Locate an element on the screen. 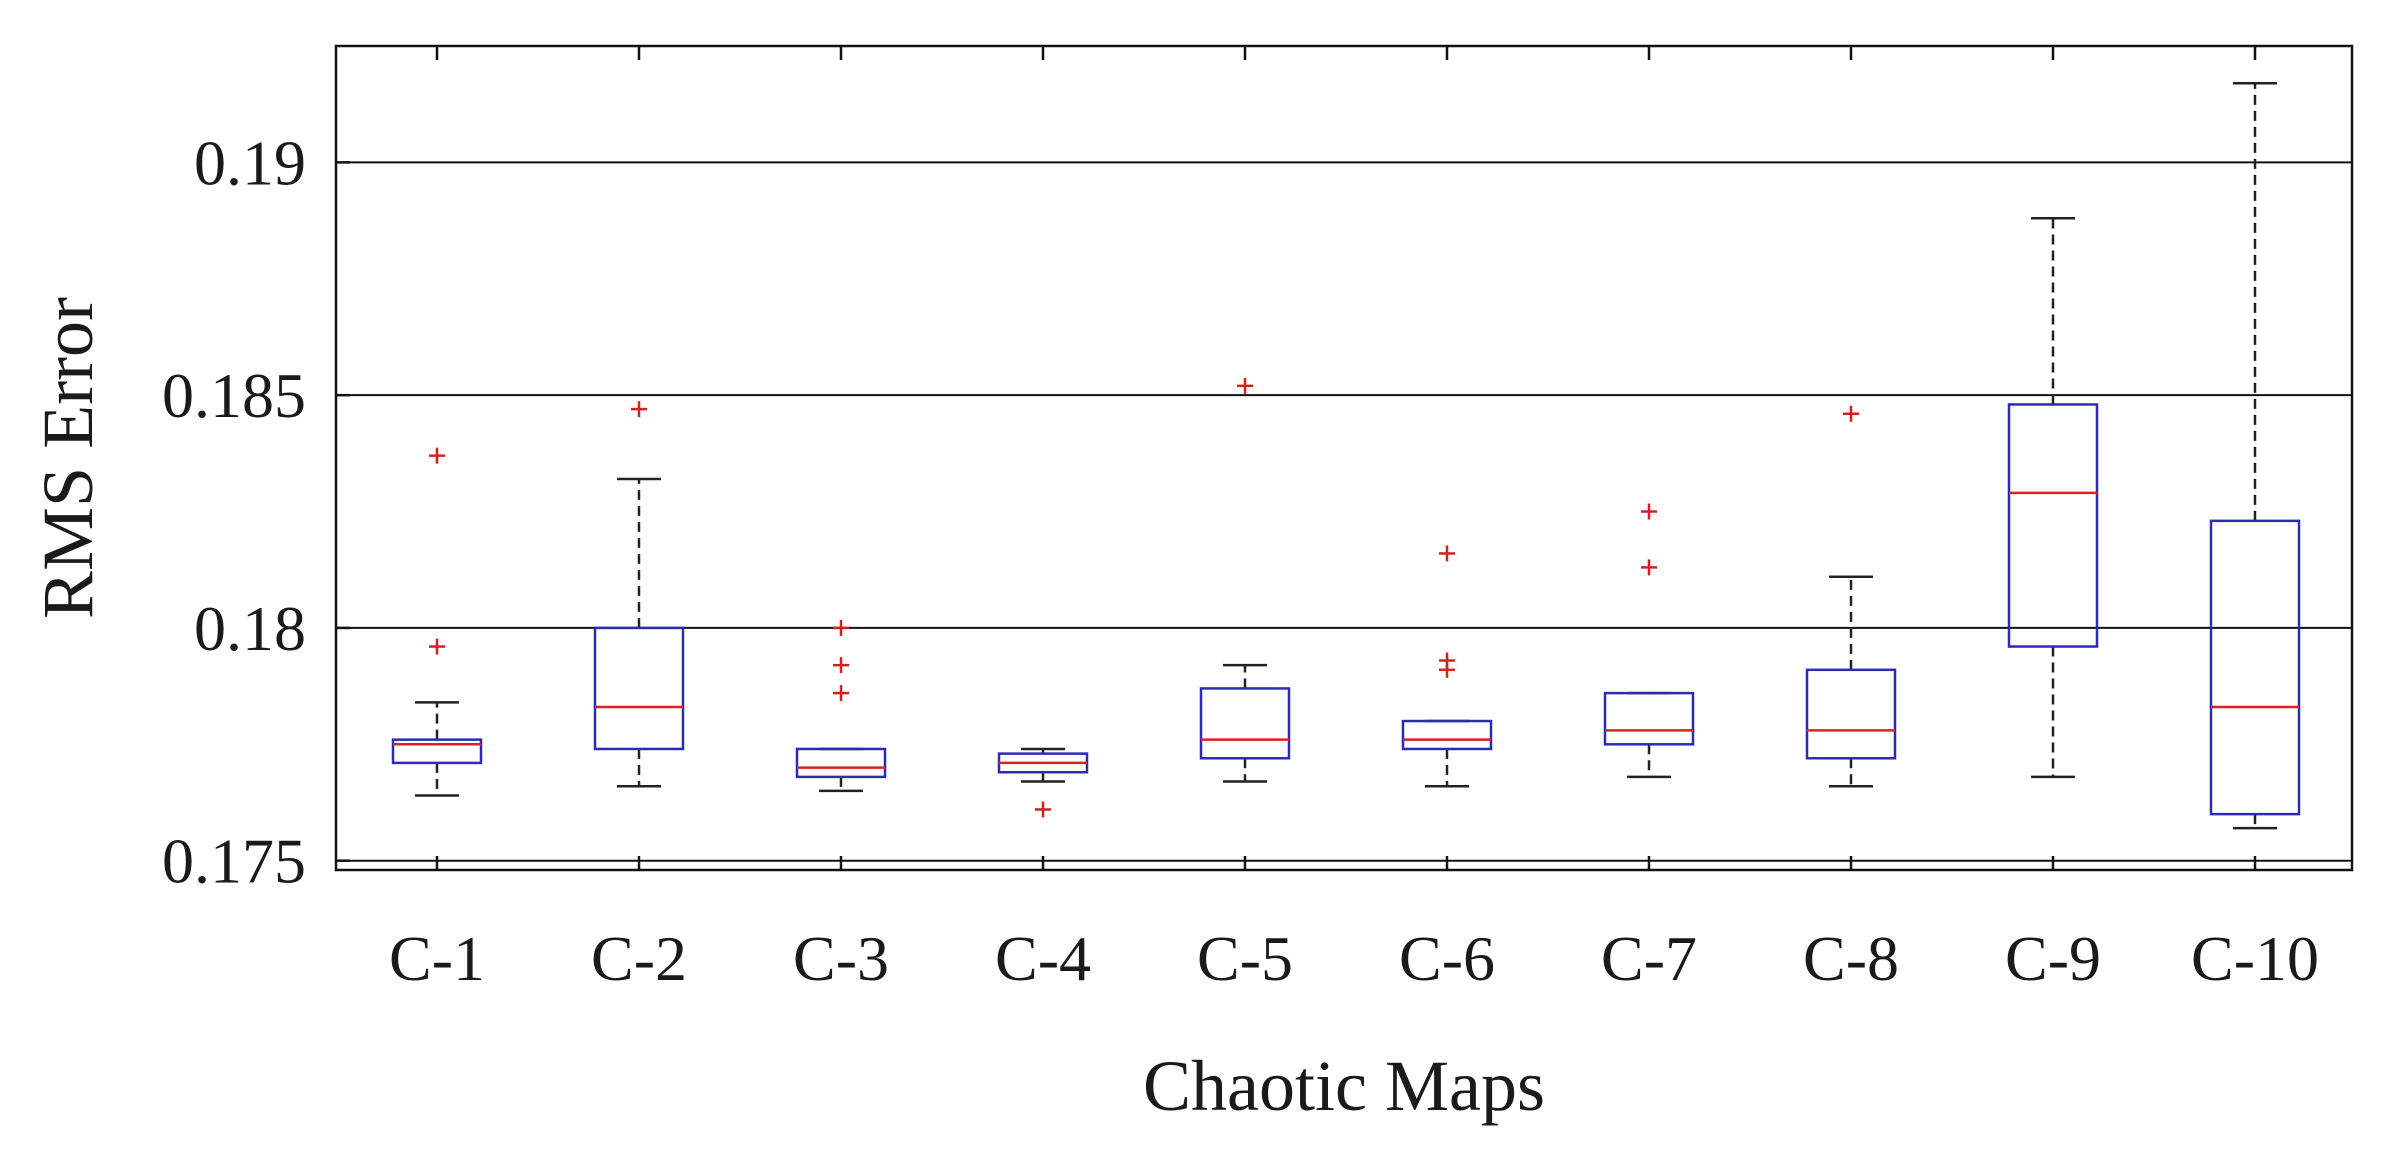  y-tick-label-0: 0.175 is located at coordinates (234, 861).